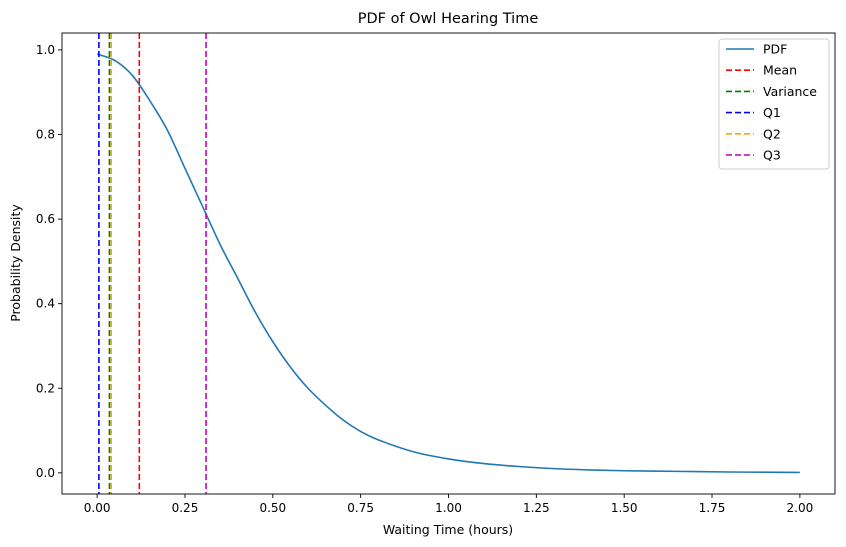  What do you see at coordinates (772, 133) in the screenshot?
I see `legend-label-q2: Q2` at bounding box center [772, 133].